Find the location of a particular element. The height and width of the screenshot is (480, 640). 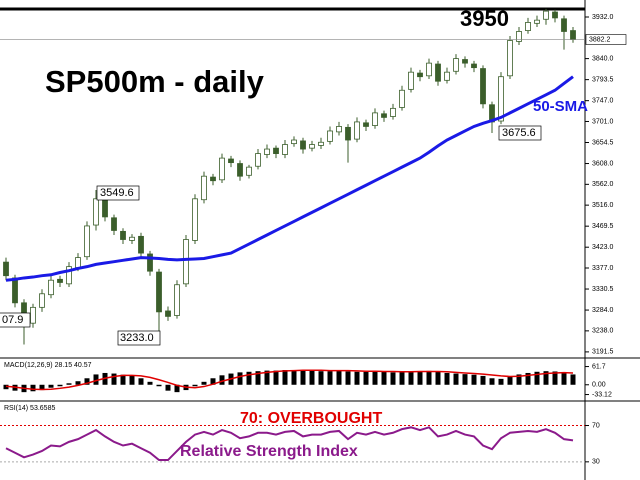

y-tick-label: 3747.0 is located at coordinates (603, 101).